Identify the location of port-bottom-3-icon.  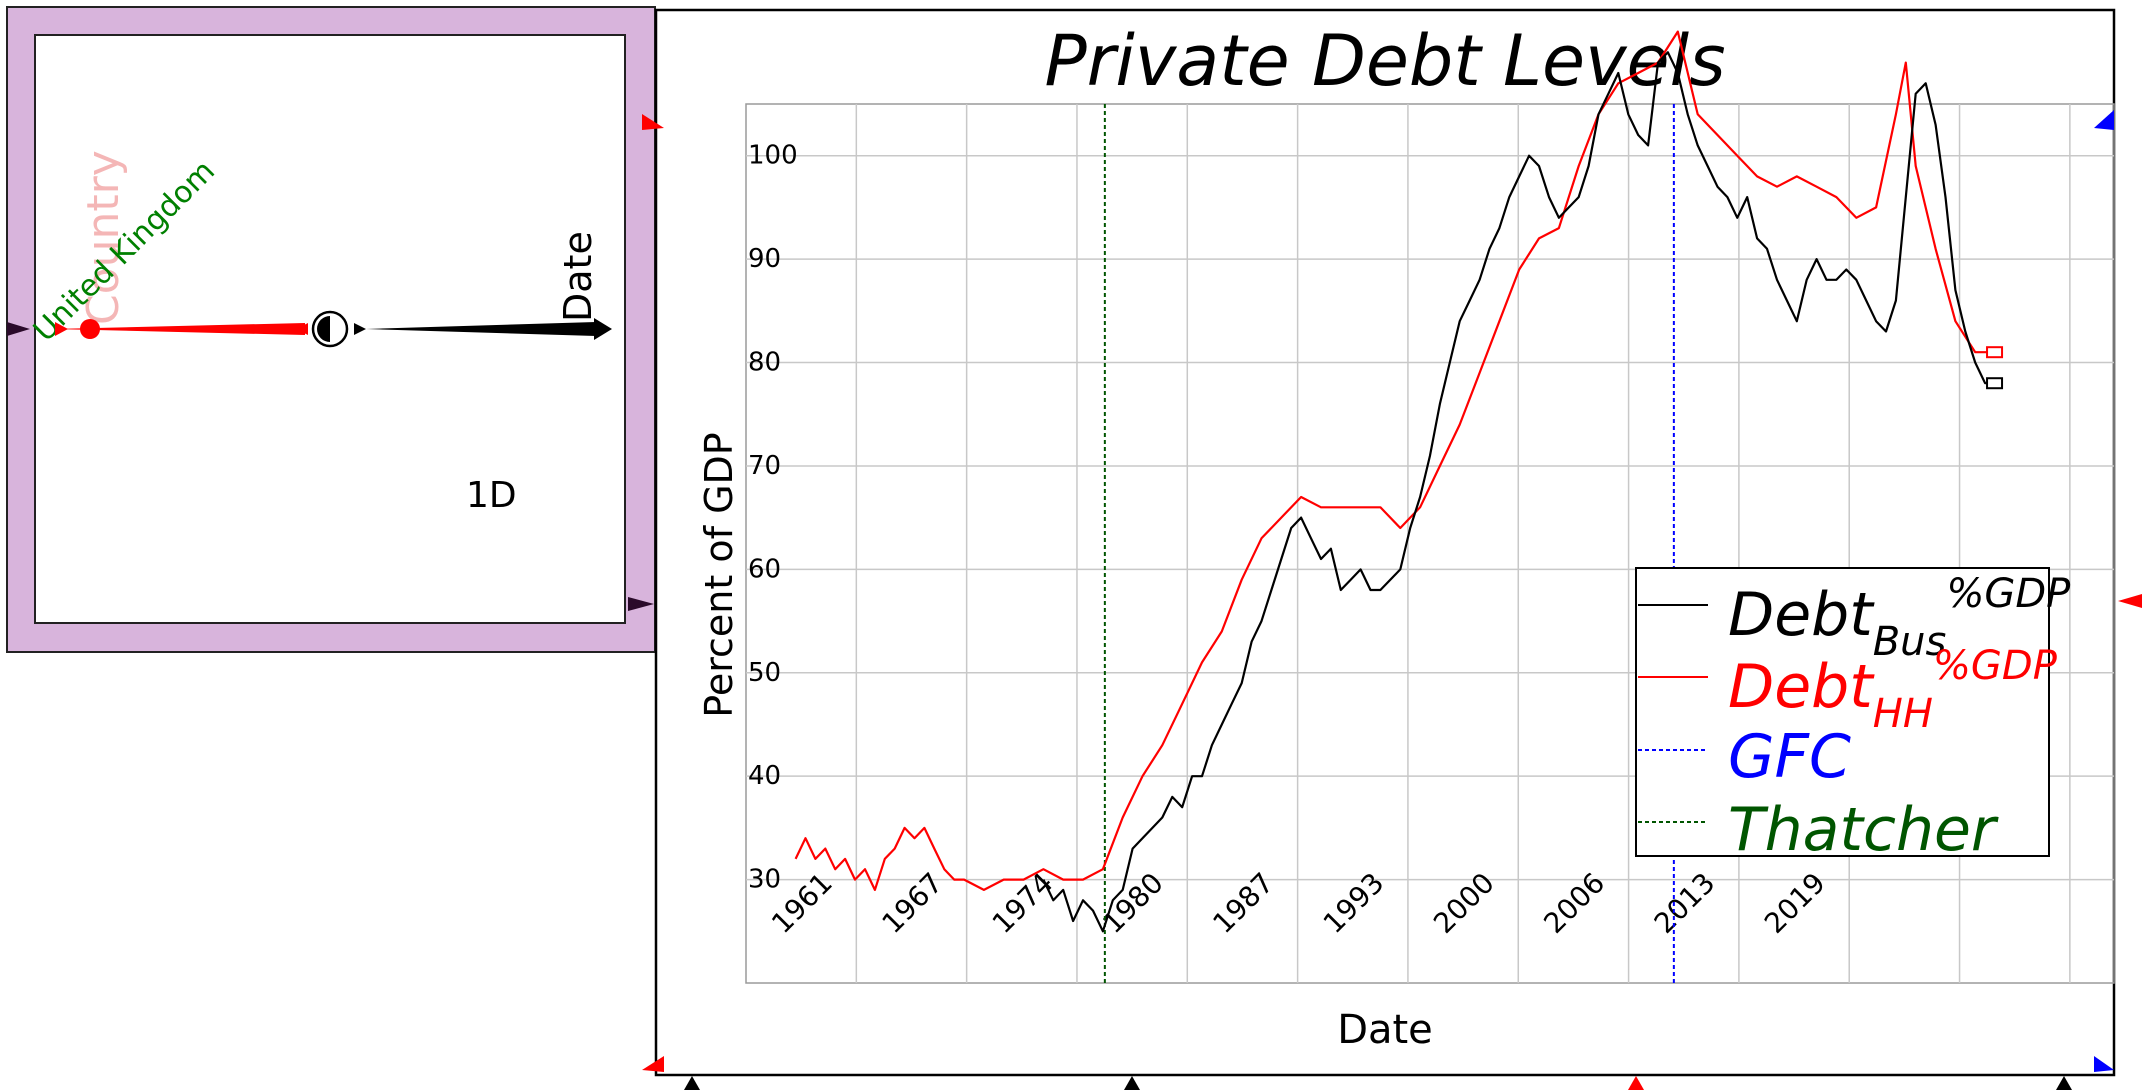
(1636, 1083).